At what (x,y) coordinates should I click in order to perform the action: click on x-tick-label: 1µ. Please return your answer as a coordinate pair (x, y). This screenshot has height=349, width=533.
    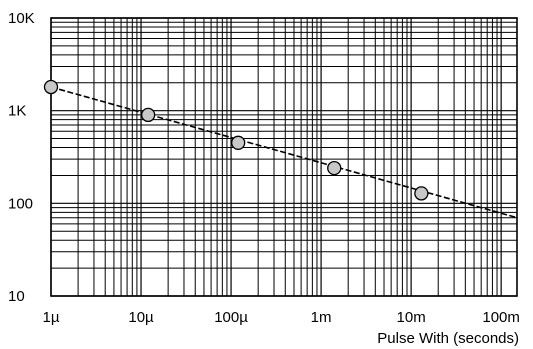
    Looking at the image, I should click on (51, 317).